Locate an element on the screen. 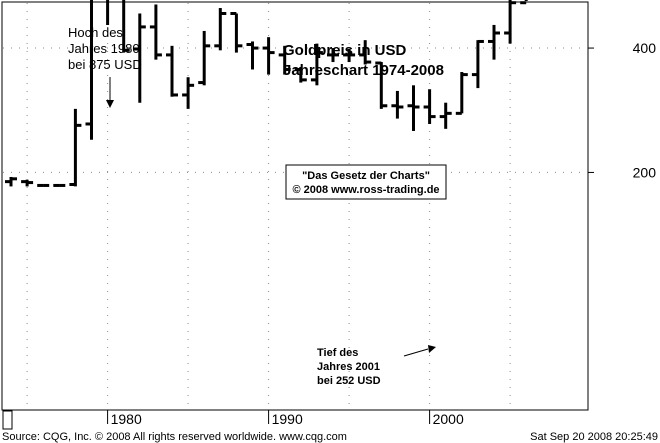 The width and height of the screenshot is (660, 443). price-bar-1999 is located at coordinates (413, 108).